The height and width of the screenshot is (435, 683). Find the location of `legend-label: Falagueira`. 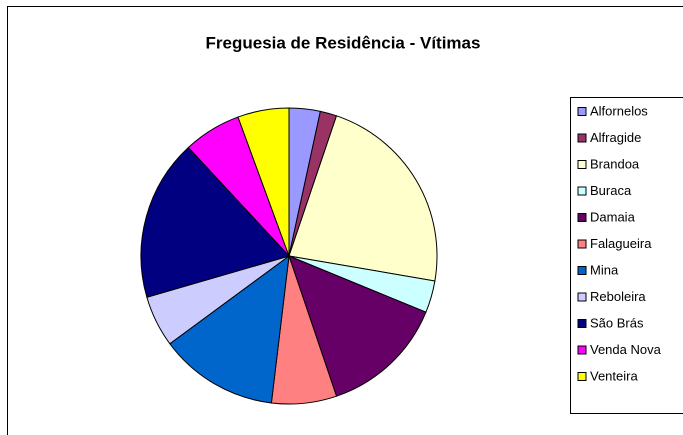

legend-label: Falagueira is located at coordinates (621, 243).